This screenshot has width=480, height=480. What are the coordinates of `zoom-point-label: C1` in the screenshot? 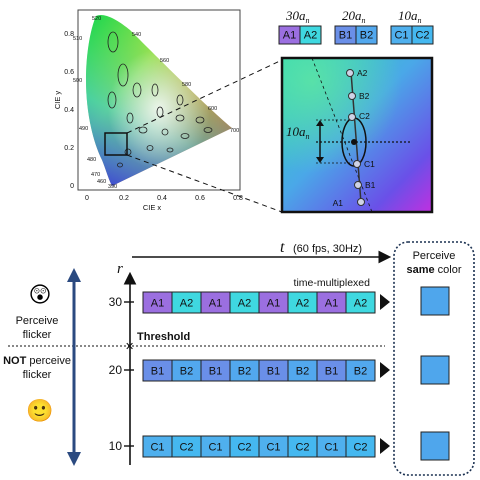 It's located at (369, 164).